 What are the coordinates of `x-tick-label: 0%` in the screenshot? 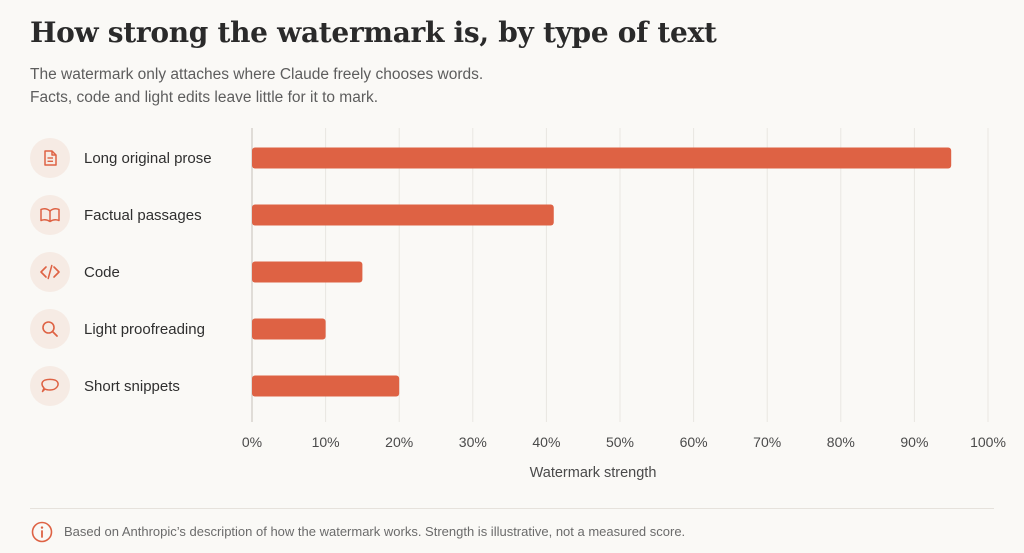 It's located at (252, 442).